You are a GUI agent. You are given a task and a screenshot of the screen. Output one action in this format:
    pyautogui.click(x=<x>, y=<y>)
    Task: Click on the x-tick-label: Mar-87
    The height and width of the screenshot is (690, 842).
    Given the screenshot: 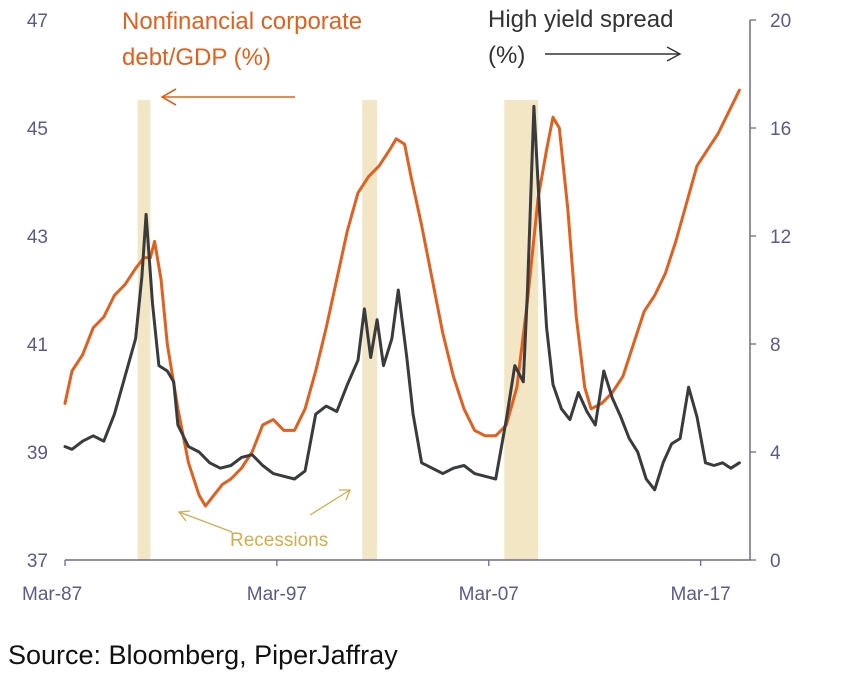 What is the action you would take?
    pyautogui.click(x=52, y=594)
    